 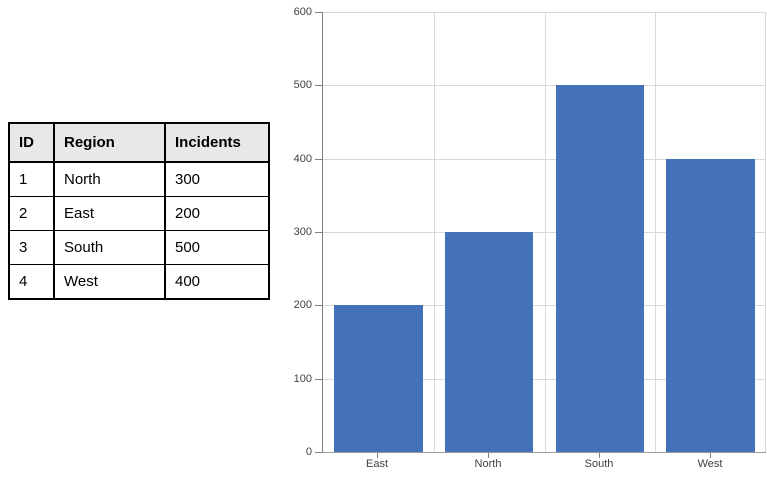 I want to click on cell-region: East, so click(x=109, y=213).